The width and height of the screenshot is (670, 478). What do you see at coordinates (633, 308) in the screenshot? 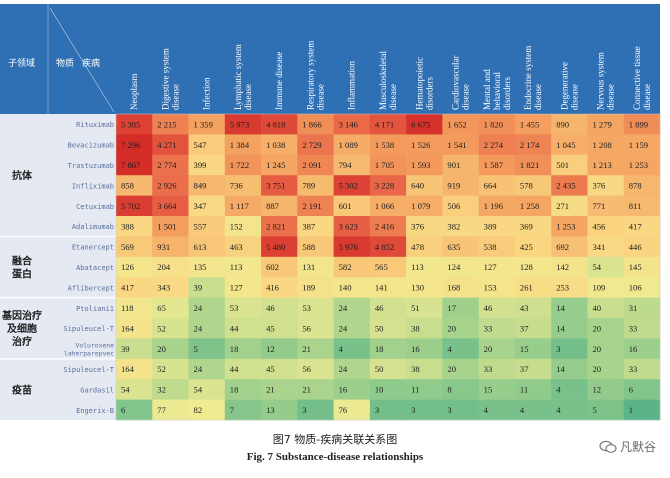
I see `cell-value: 31` at bounding box center [633, 308].